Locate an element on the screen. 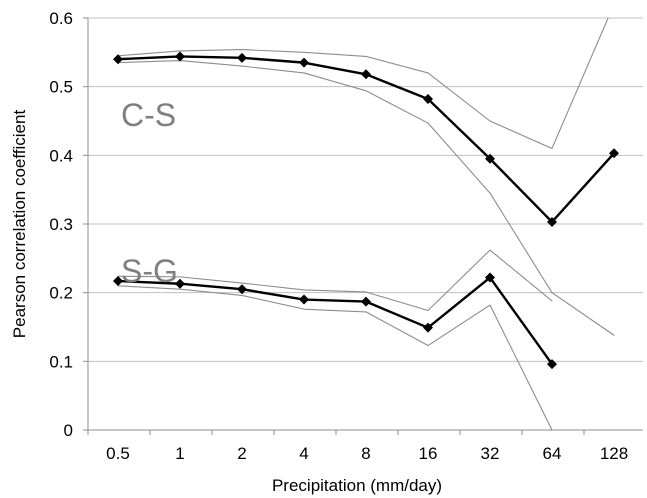  x-tick-label: 4 is located at coordinates (303, 453).